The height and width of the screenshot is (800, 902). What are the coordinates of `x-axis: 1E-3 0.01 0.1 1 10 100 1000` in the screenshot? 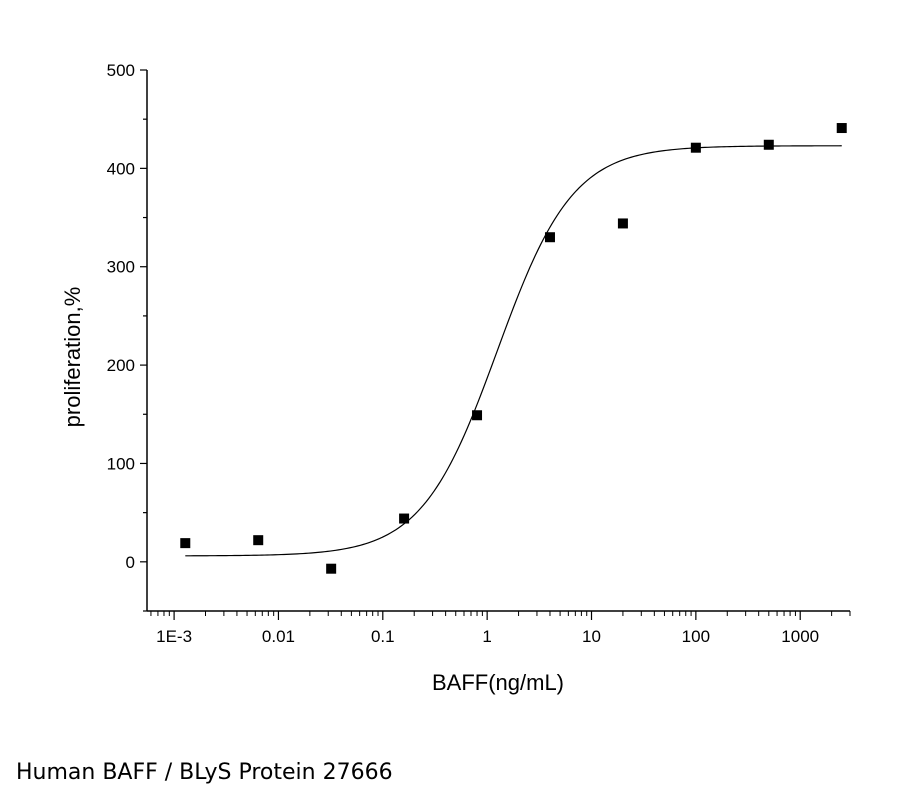 It's located at (499, 628).